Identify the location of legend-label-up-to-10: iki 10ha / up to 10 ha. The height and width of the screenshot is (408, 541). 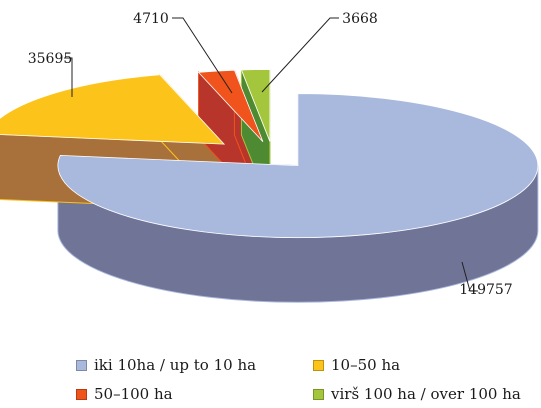
(175, 365).